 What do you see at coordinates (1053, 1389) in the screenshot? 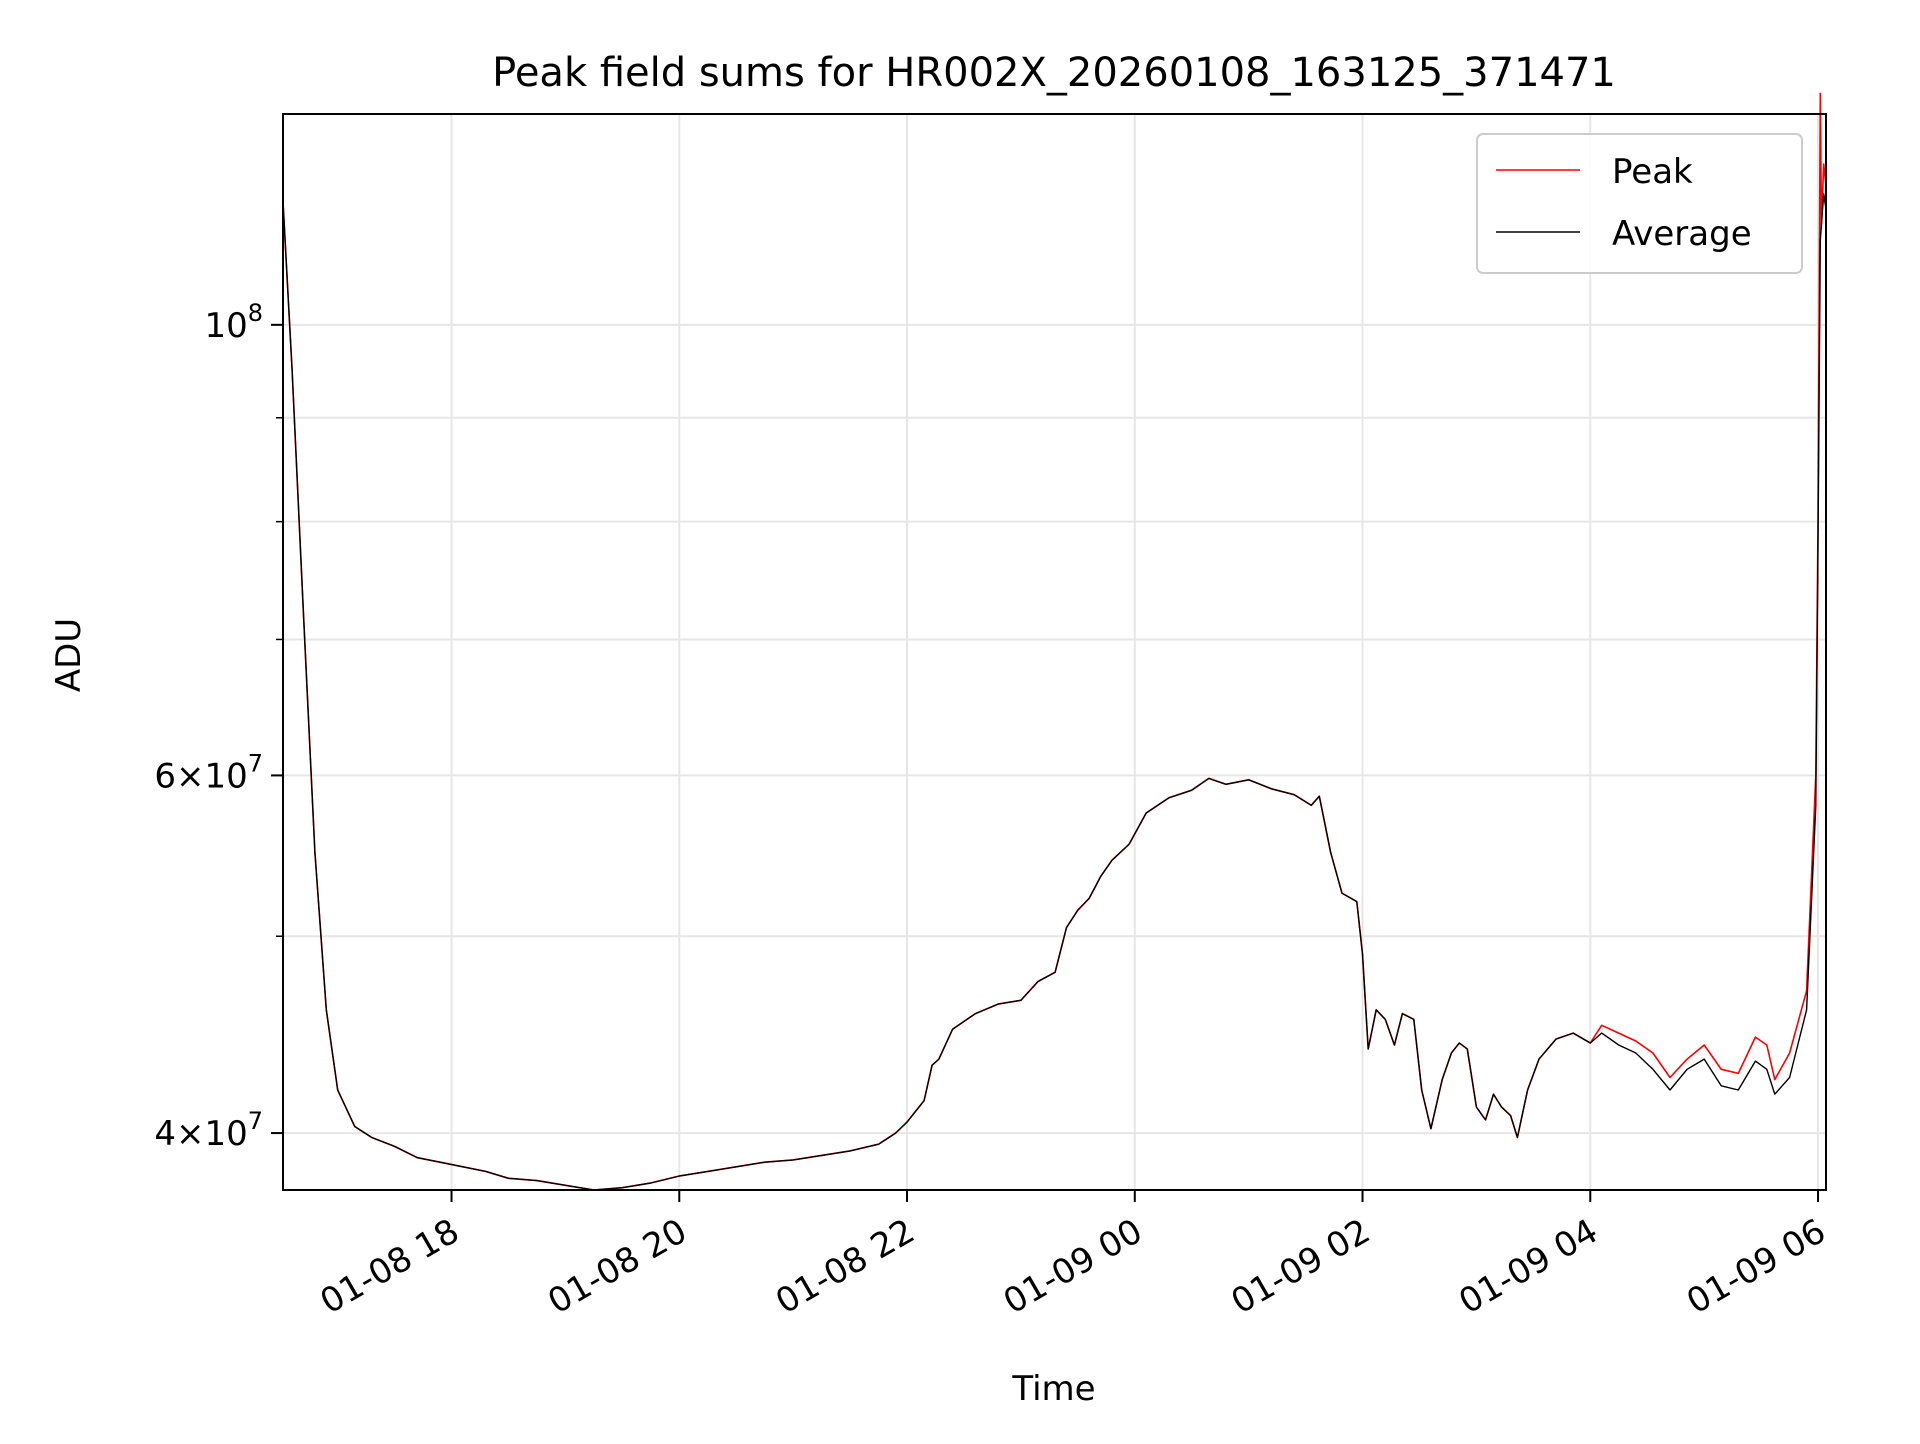
I see `x-axis-label: Time` at bounding box center [1053, 1389].